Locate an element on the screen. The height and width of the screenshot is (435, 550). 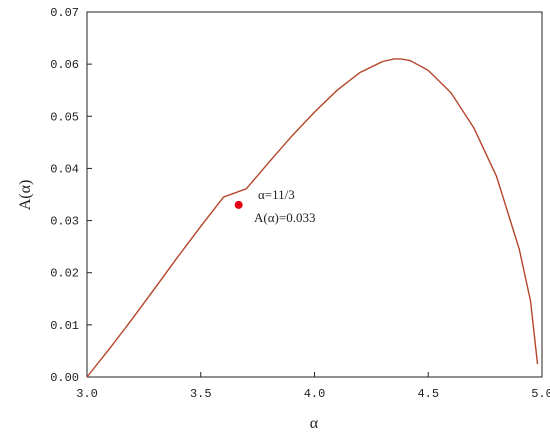
y-tick-label: 0.07 is located at coordinates (64, 13).